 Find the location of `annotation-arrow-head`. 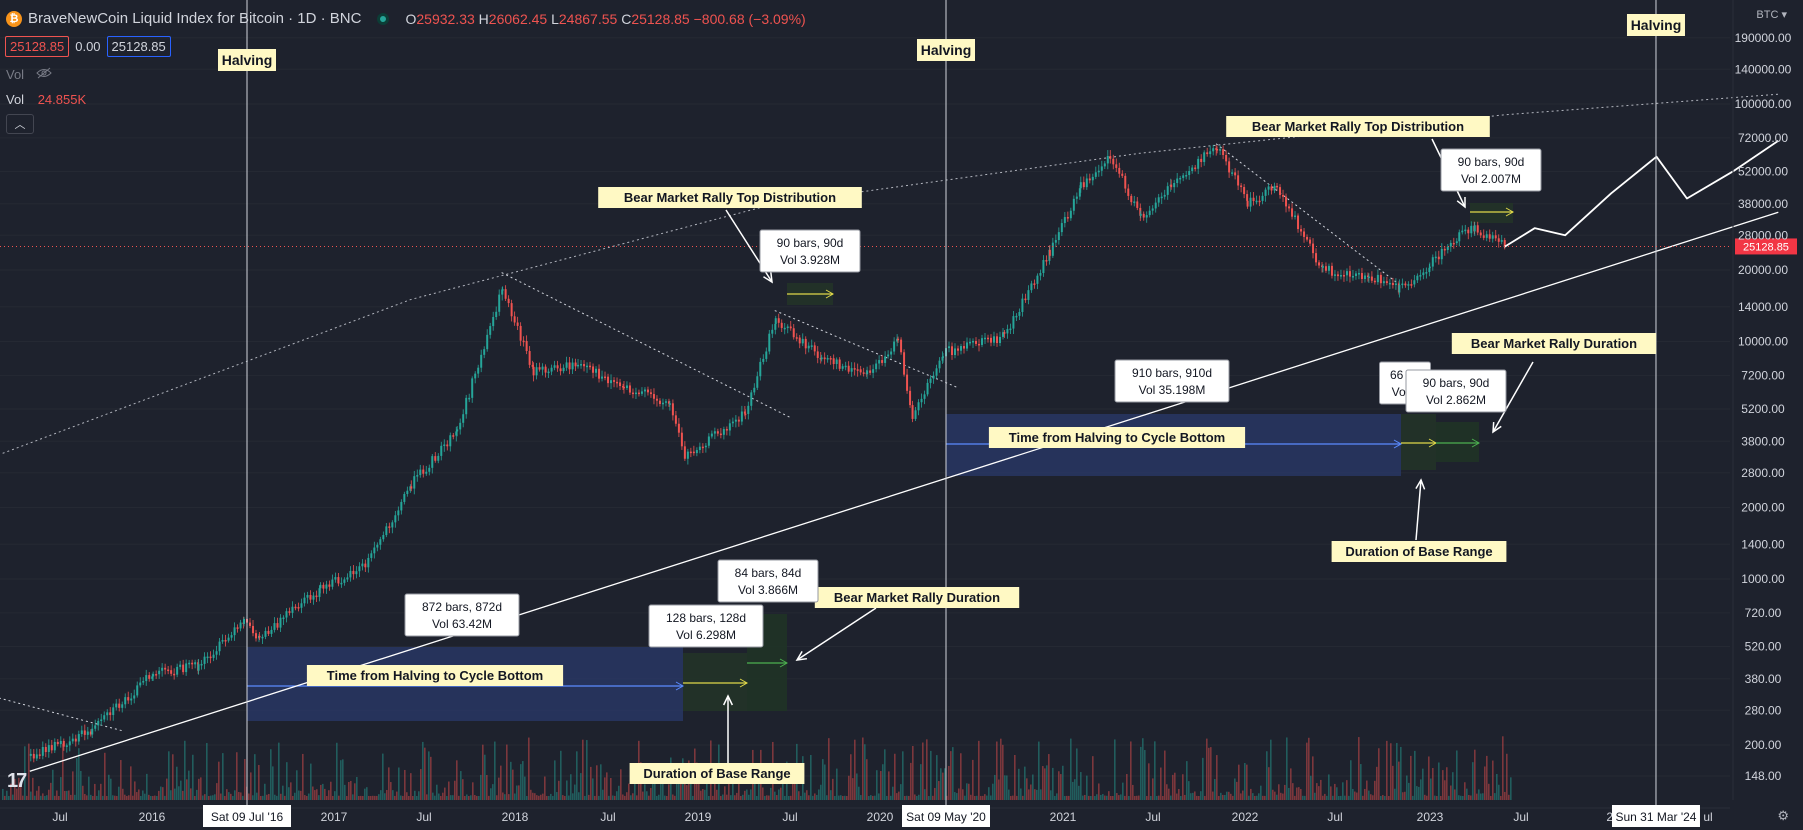

annotation-arrow-head is located at coordinates (768, 277).